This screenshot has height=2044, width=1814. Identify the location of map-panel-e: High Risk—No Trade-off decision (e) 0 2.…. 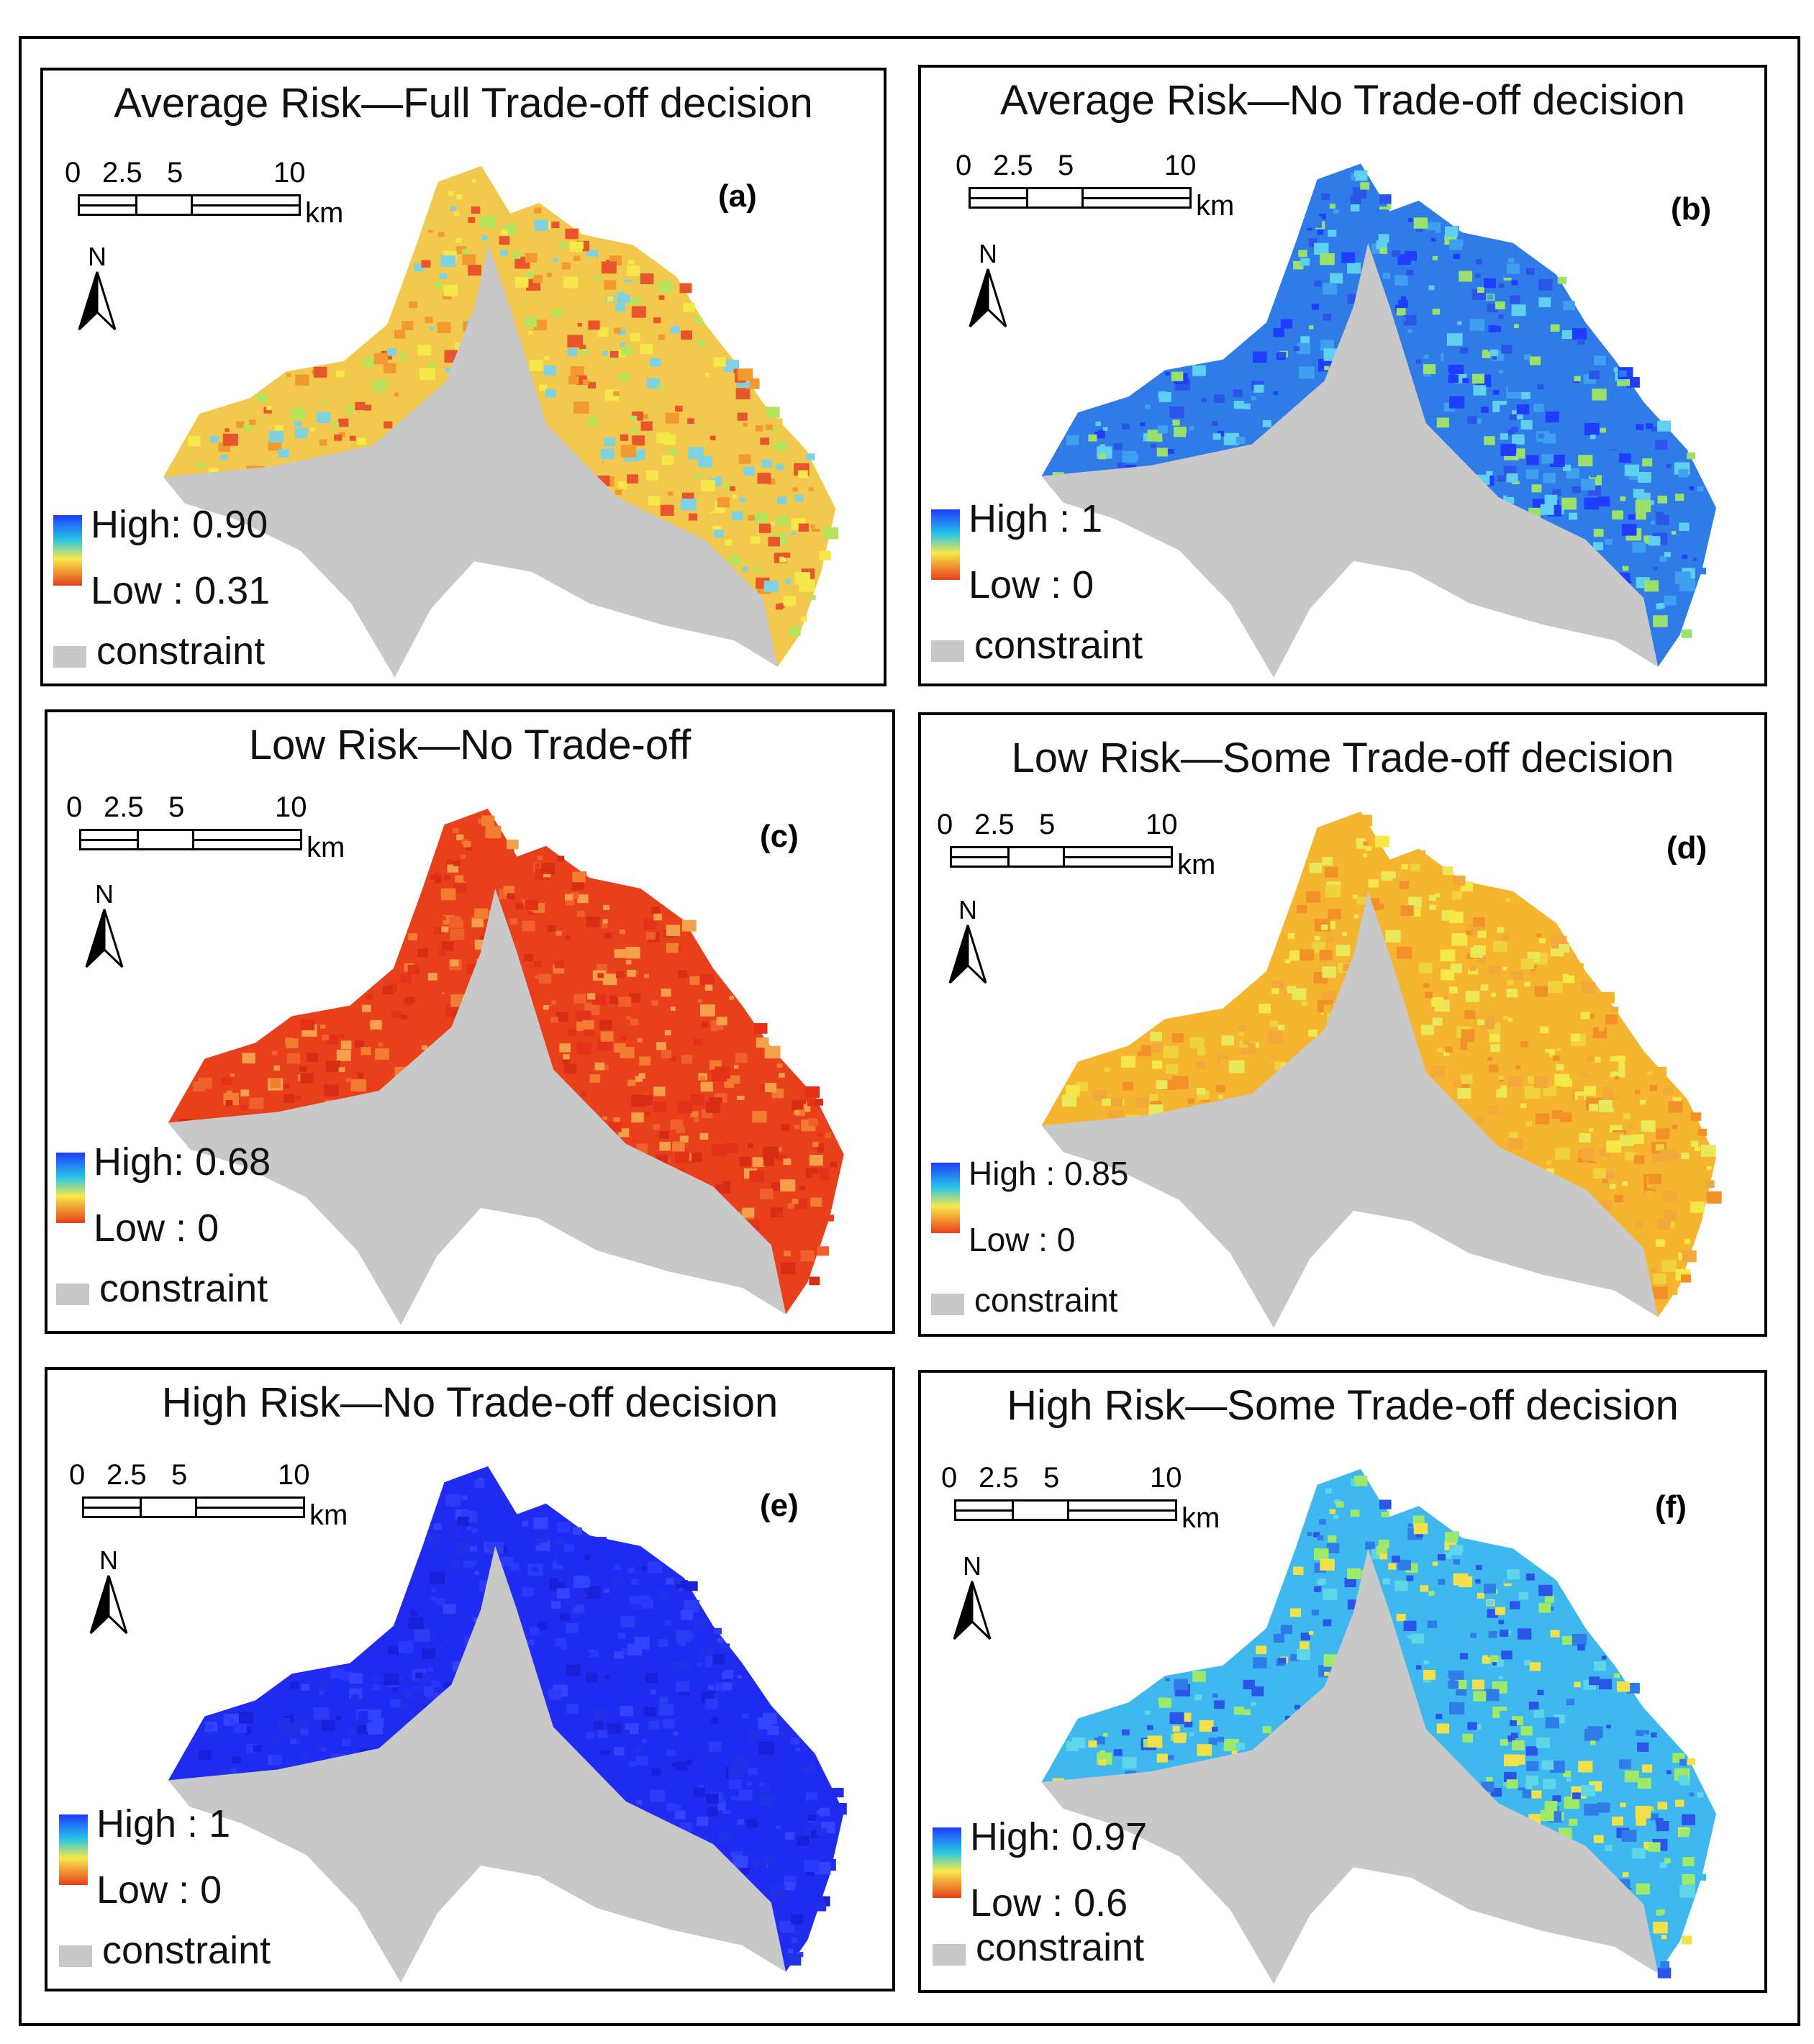
(470, 1679).